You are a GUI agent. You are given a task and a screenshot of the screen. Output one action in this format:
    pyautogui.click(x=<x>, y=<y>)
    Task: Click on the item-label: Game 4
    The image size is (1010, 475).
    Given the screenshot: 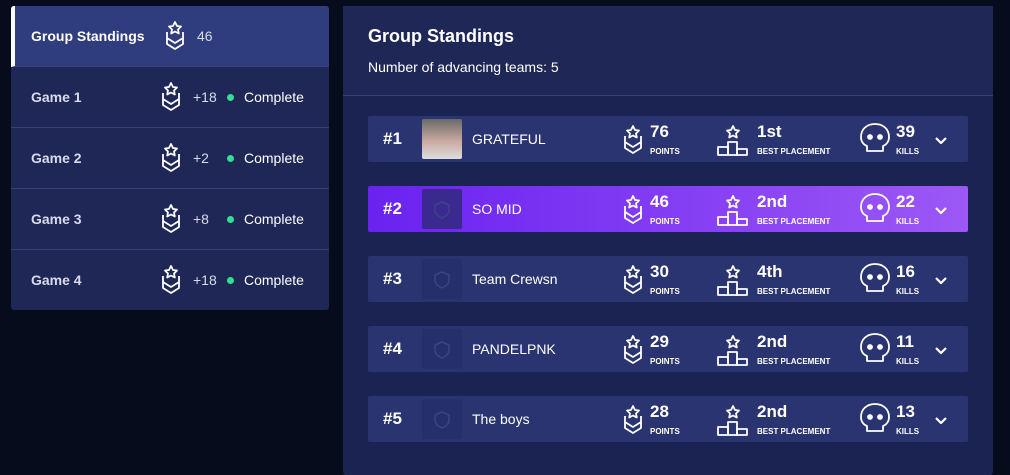 What is the action you would take?
    pyautogui.click(x=56, y=280)
    